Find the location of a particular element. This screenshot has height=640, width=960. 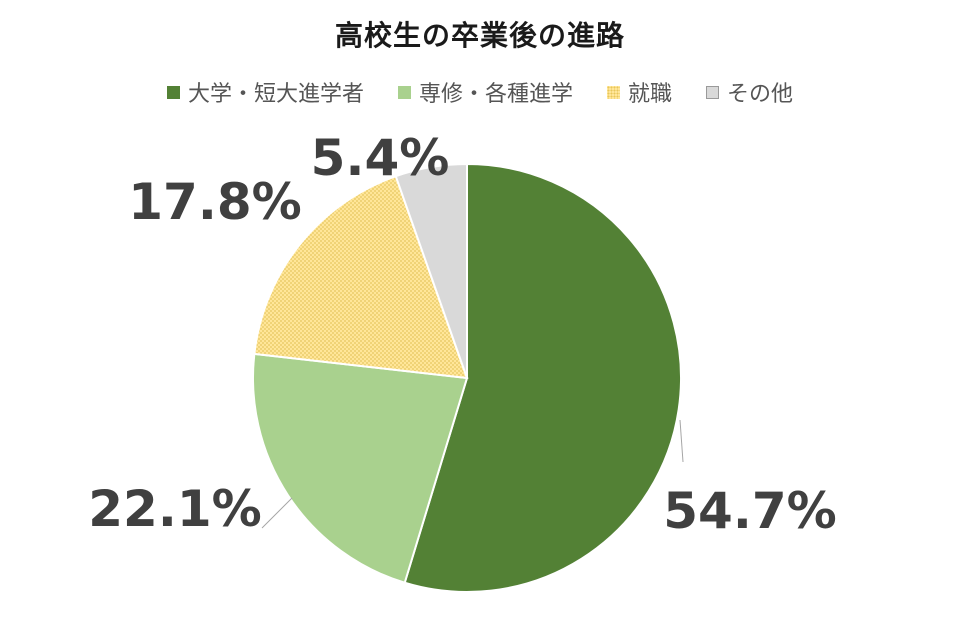

legend-label-university: 大学・短大進学者 is located at coordinates (275, 94).